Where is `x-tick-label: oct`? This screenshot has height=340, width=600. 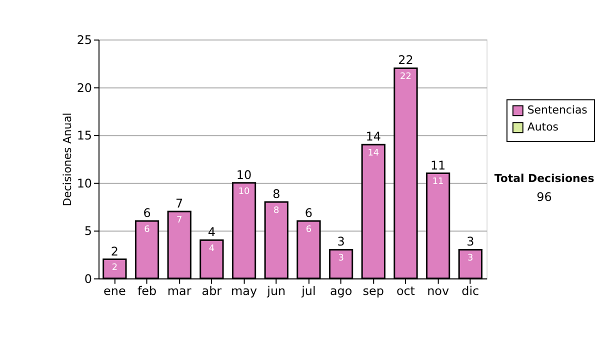 x-tick-label: oct is located at coordinates (406, 291).